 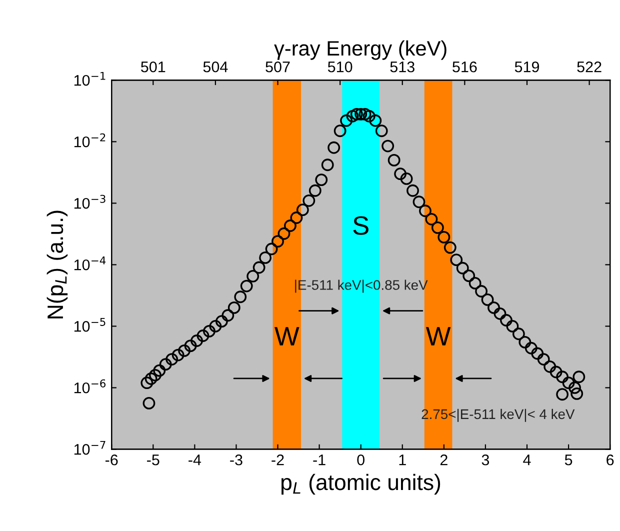 I want to click on x-tick-label: 2, so click(x=444, y=460).